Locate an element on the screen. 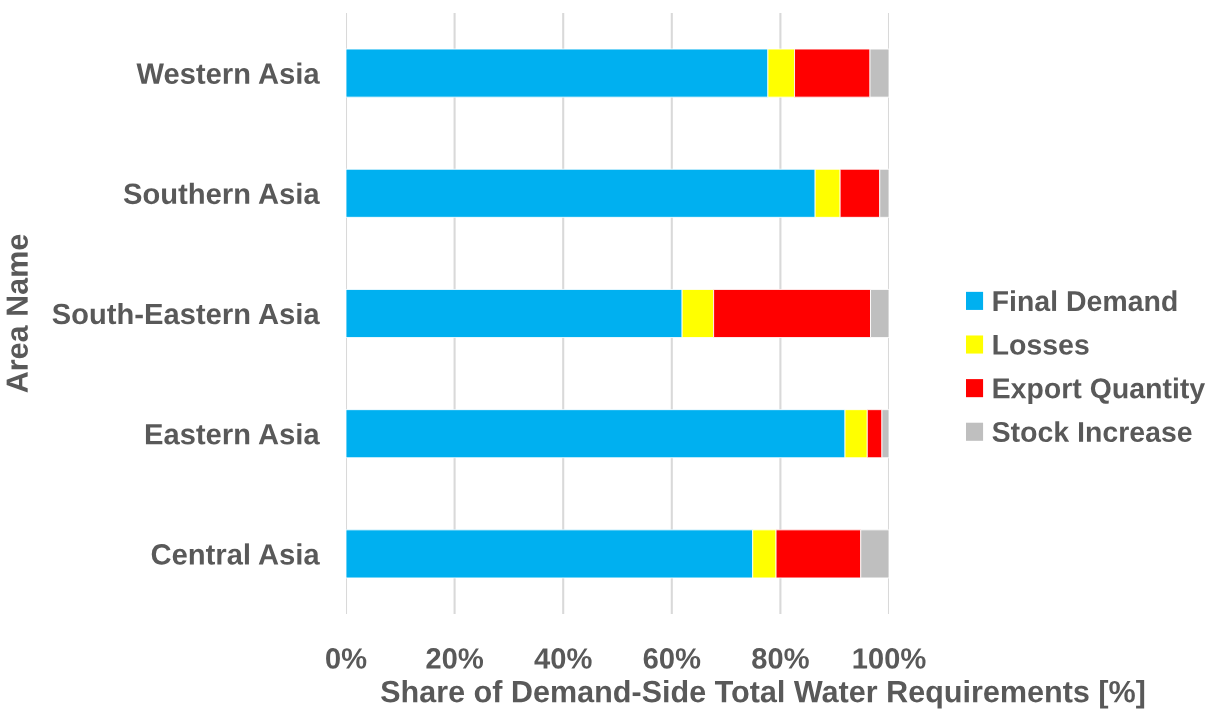 The height and width of the screenshot is (718, 1227). legend-label: Stock Increase is located at coordinates (1092, 432).